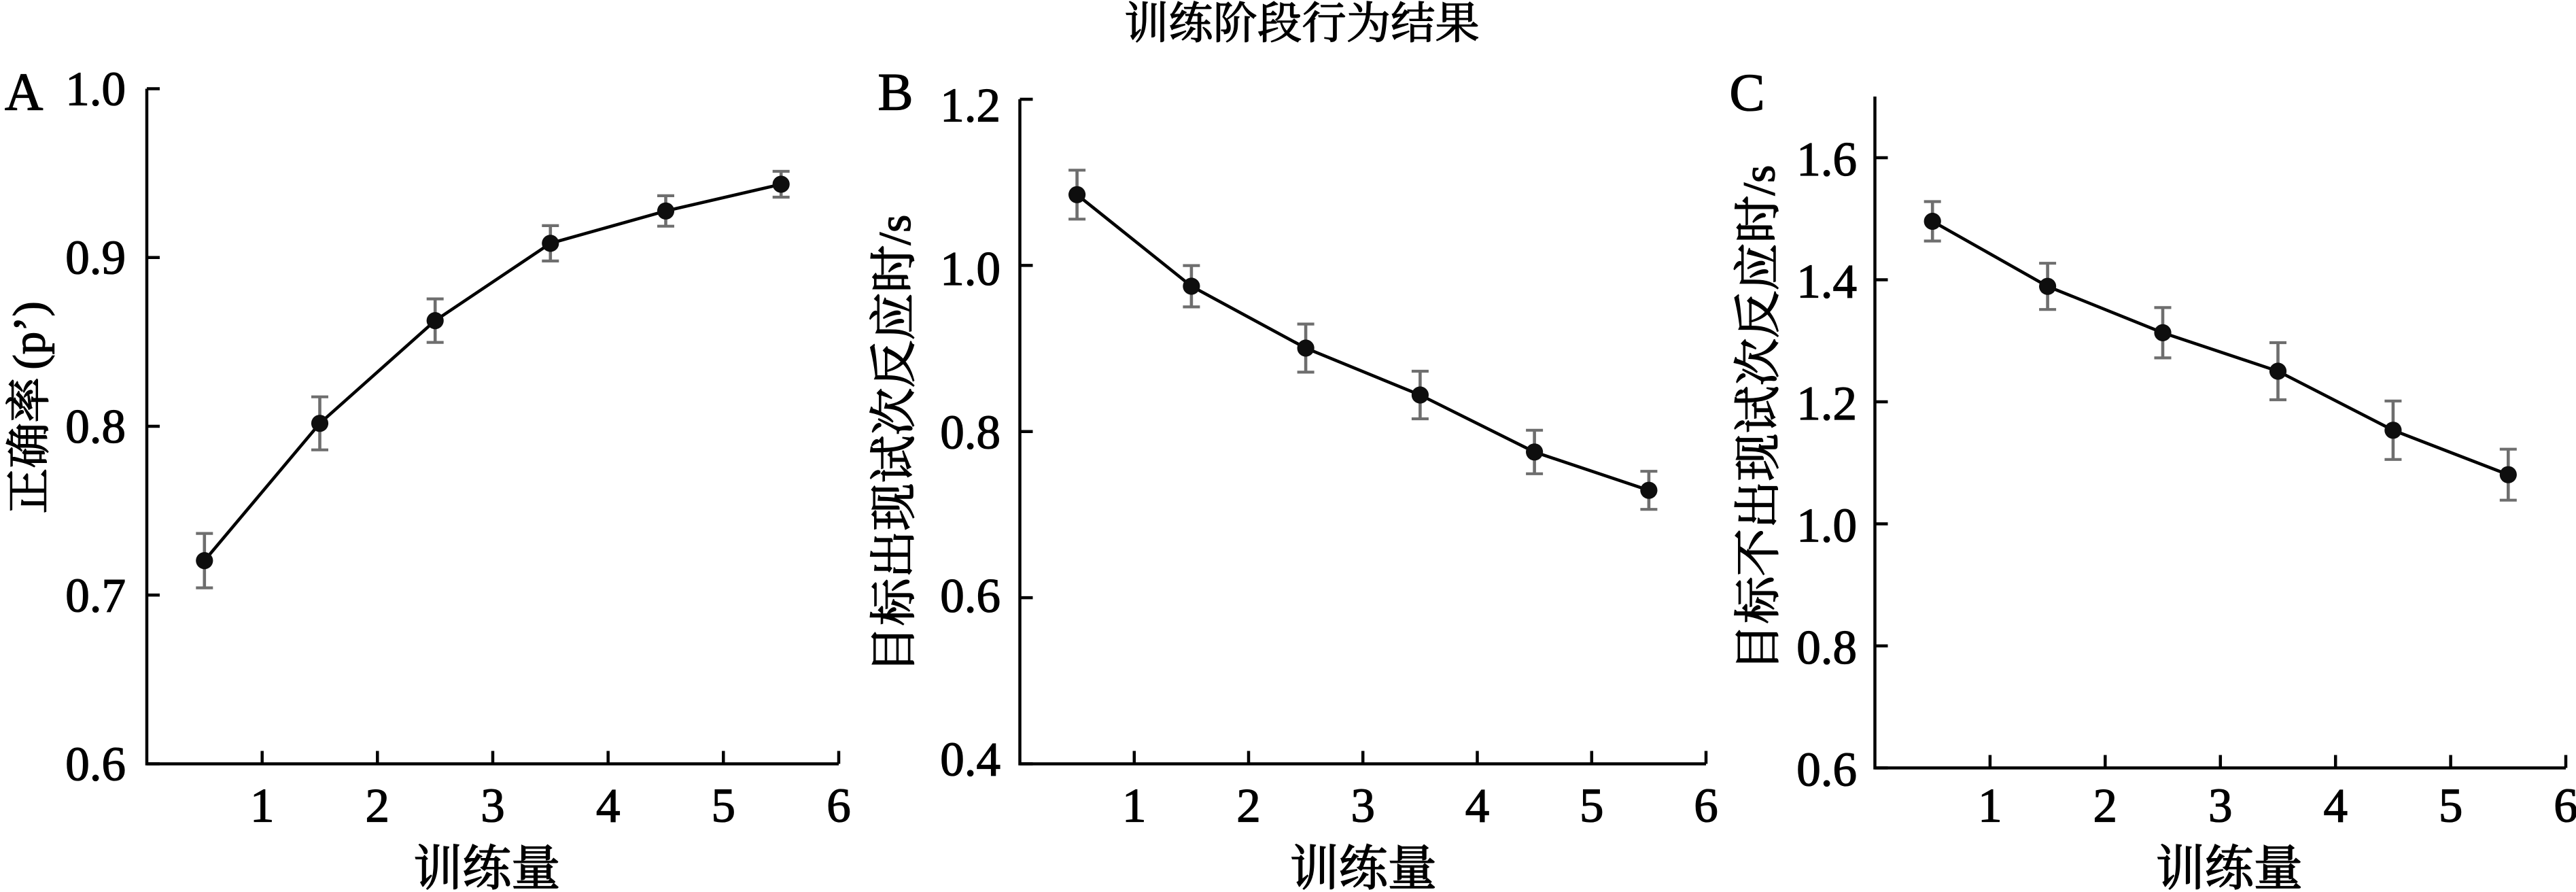 This screenshot has width=2576, height=892. Describe the element at coordinates (24, 93) in the screenshot. I see `svg-text: A` at that location.